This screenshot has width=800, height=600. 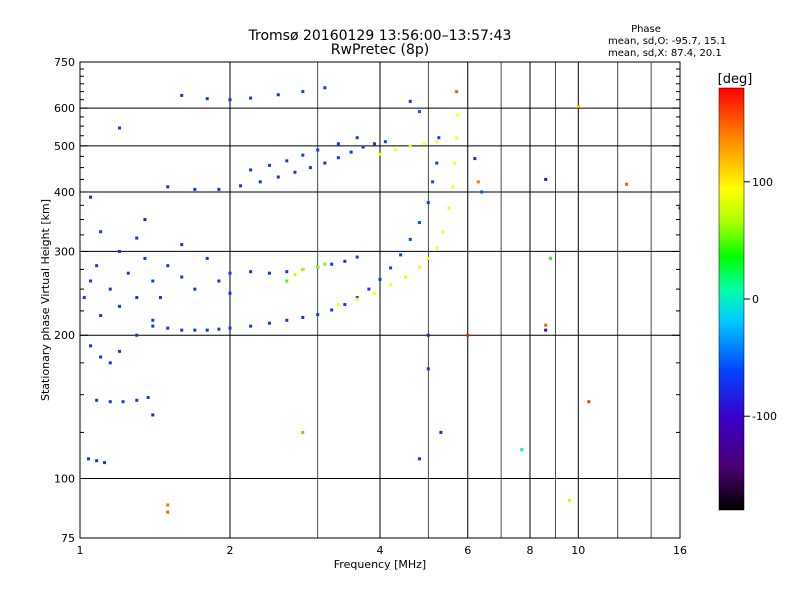 I want to click on x-axis-label: Frequency [MHz], so click(x=380, y=564).